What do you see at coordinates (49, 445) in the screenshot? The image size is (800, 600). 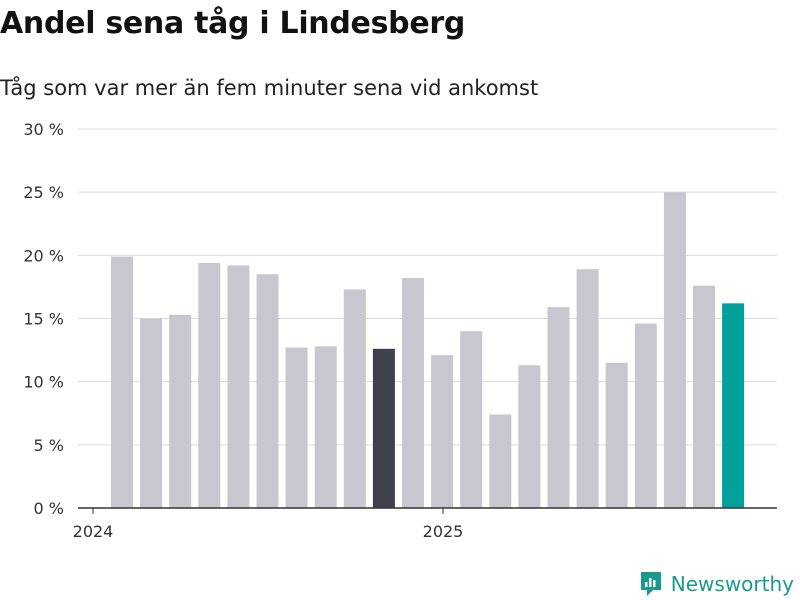 I see `y-tick-label: 5 %` at bounding box center [49, 445].